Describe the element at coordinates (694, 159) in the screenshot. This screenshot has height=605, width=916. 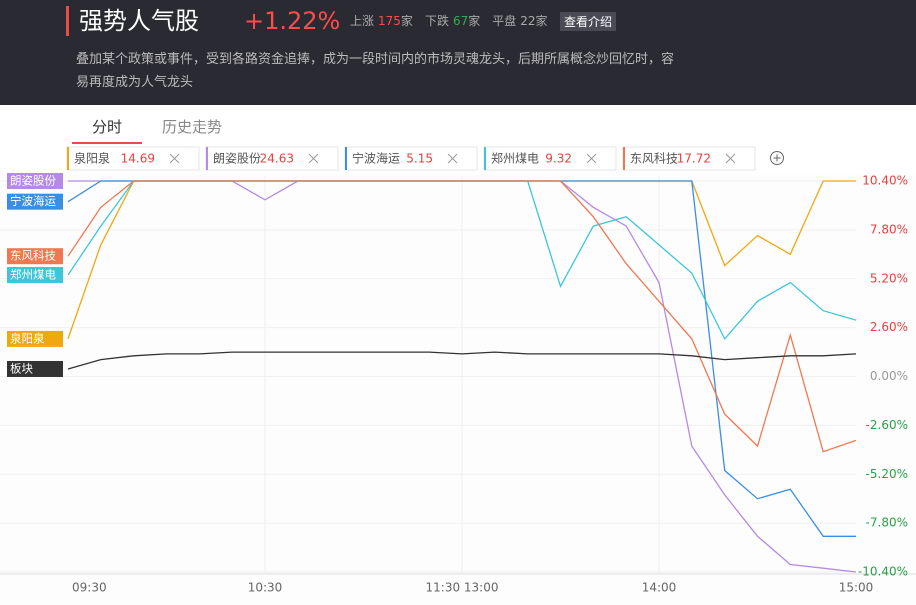
I see `legend-price: 17.72` at that location.